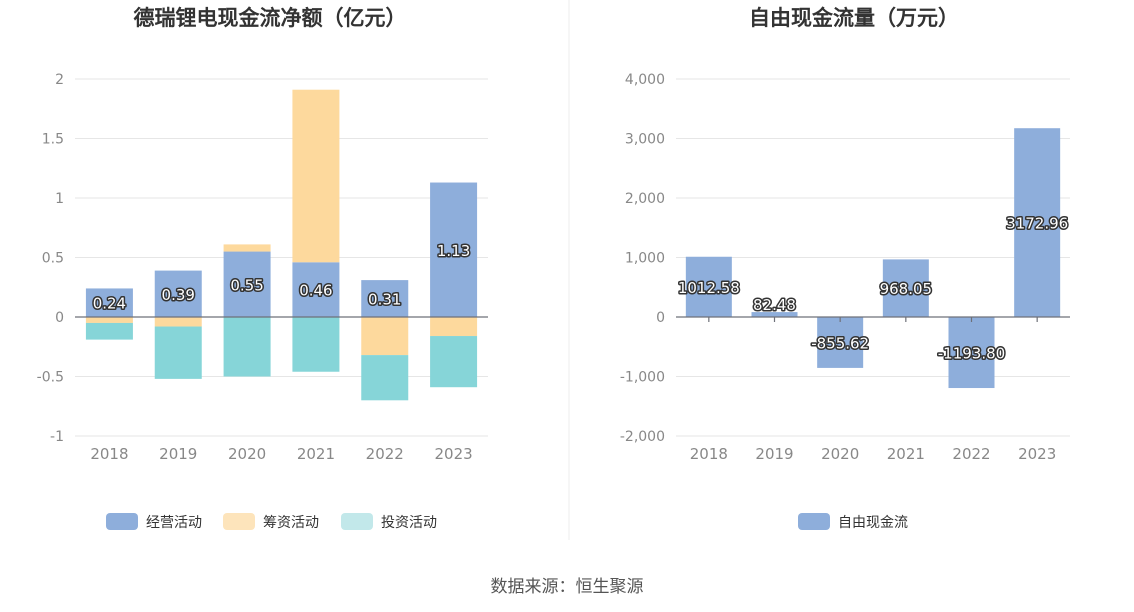  Describe the element at coordinates (454, 362) in the screenshot. I see `bar-投资活动-2023` at that location.